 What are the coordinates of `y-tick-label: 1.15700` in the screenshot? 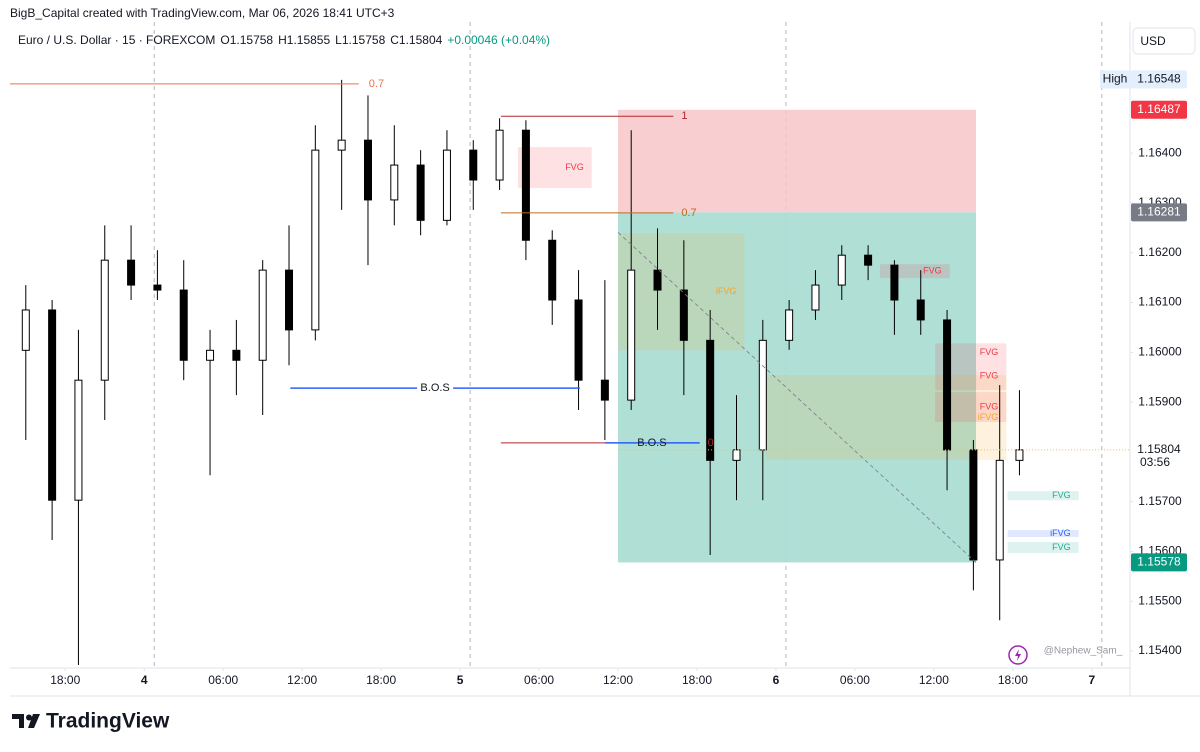 It's located at (1160, 501).